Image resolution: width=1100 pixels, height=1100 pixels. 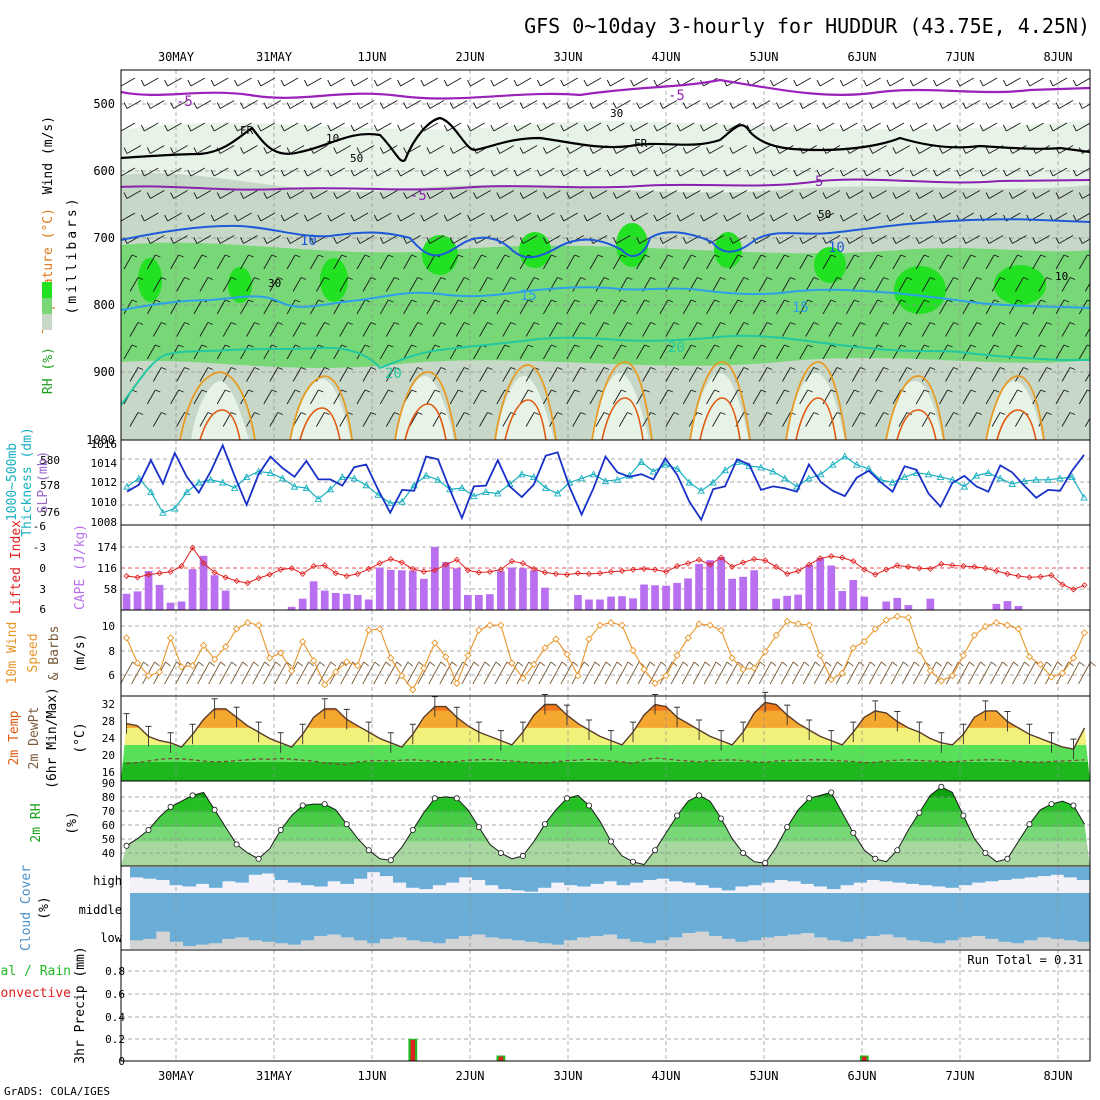 What do you see at coordinates (104, 482) in the screenshot?
I see `y-tick: 1012` at bounding box center [104, 482].